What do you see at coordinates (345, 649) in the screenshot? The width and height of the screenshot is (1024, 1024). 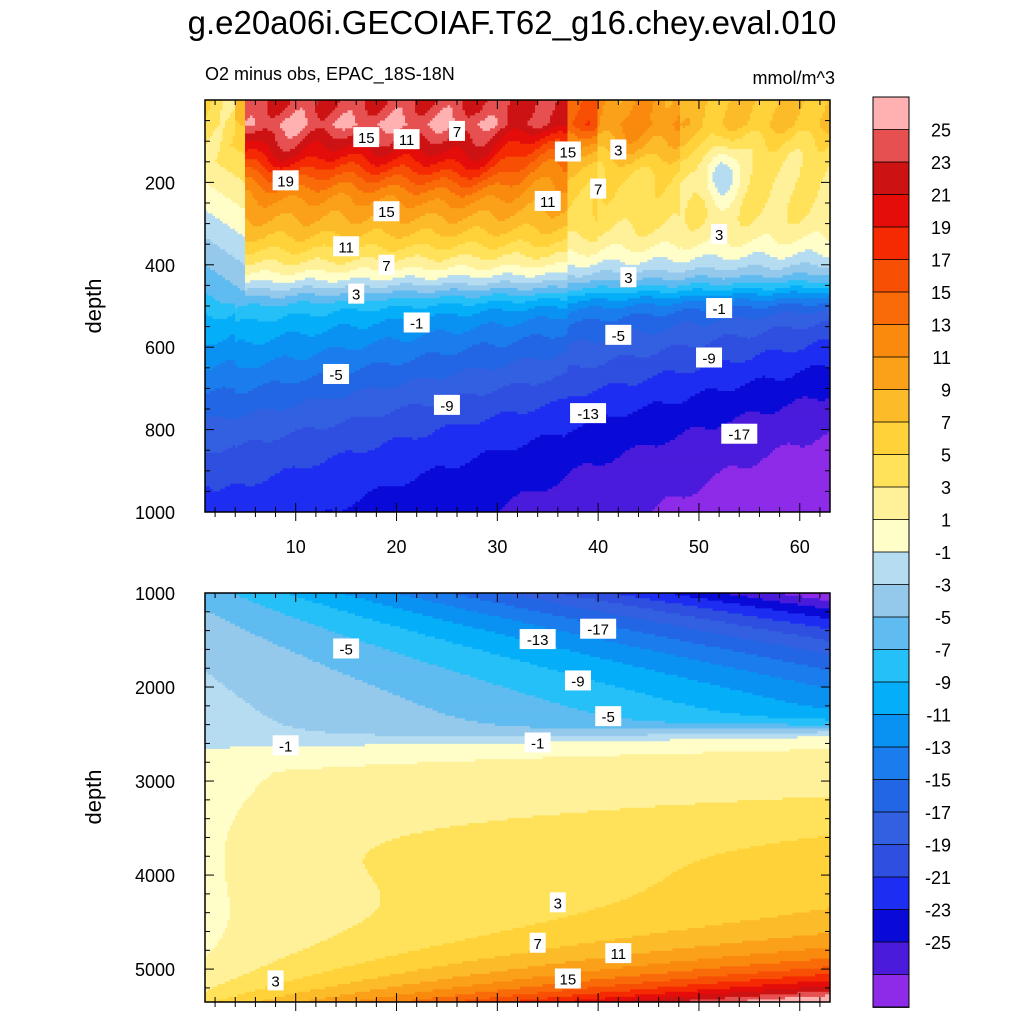 I see `contour-label-text: -5` at bounding box center [345, 649].